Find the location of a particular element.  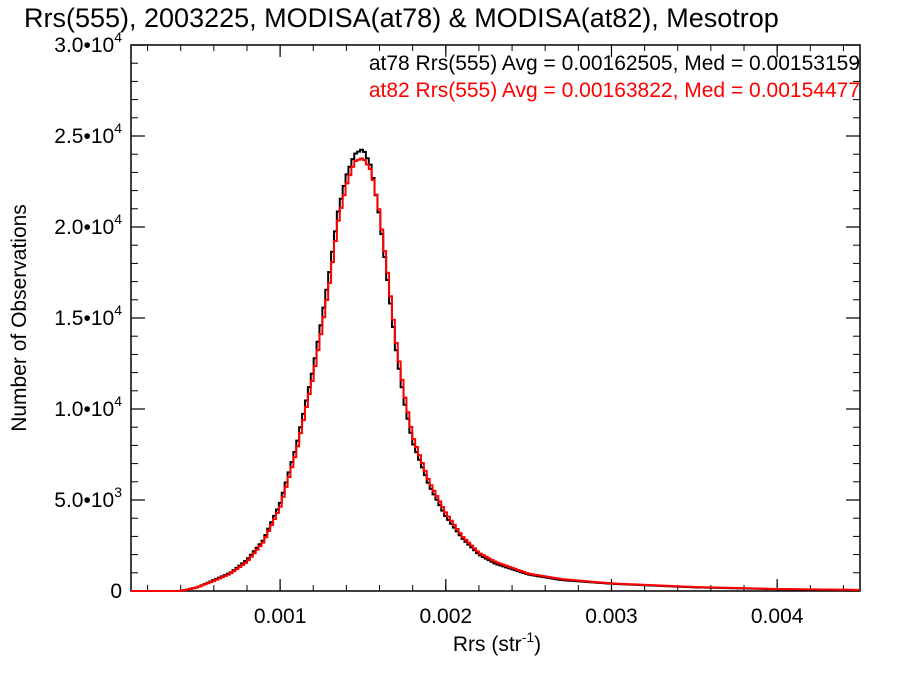

y-tick-label: 5.0•103 is located at coordinates (88, 498).